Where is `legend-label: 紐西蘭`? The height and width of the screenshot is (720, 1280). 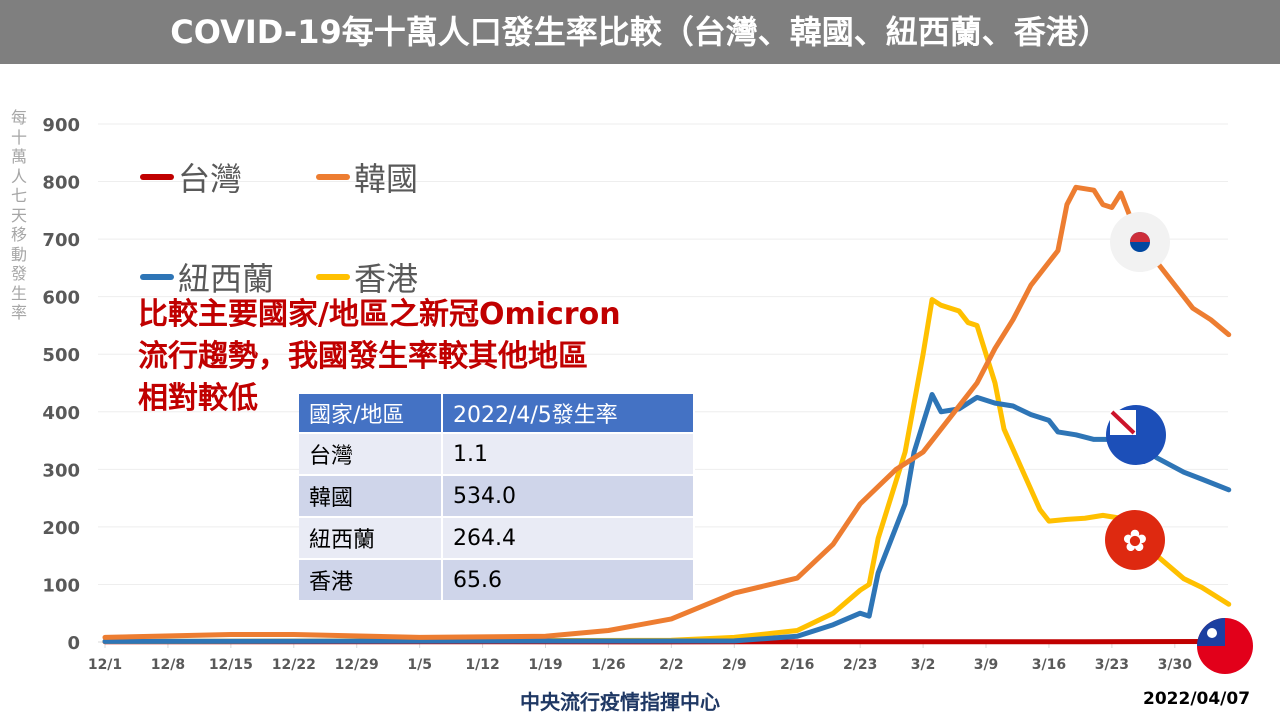
legend-label: 紐西蘭 is located at coordinates (226, 279).